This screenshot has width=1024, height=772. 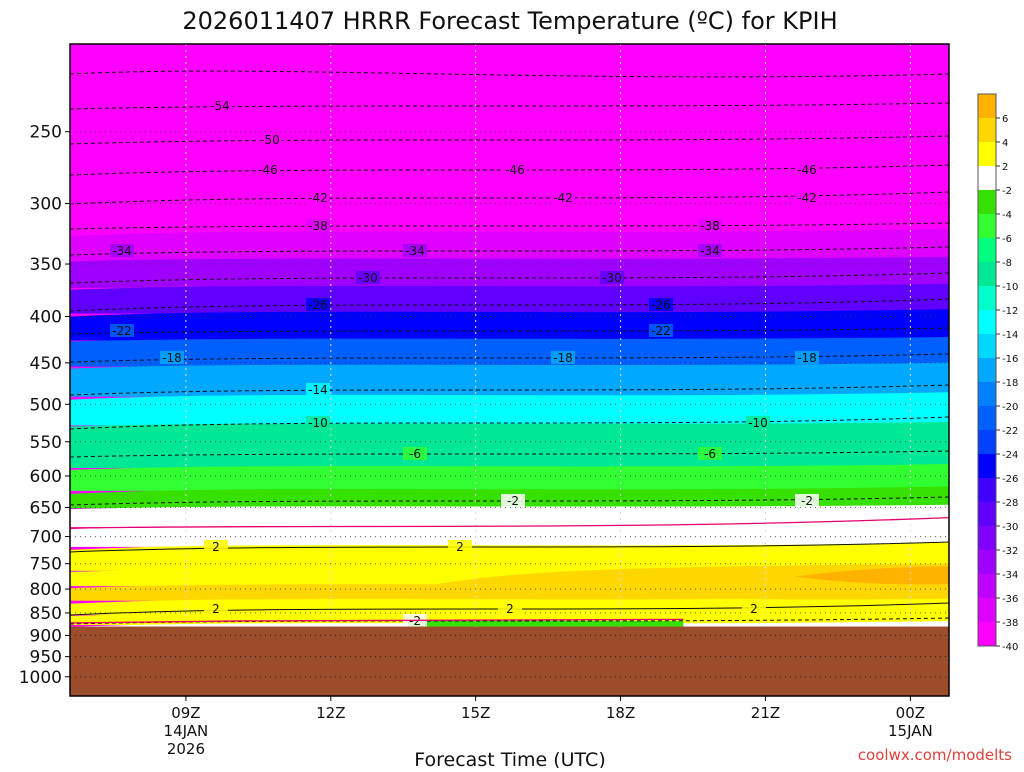 I want to click on colorbar-label: 6, so click(x=1005, y=119).